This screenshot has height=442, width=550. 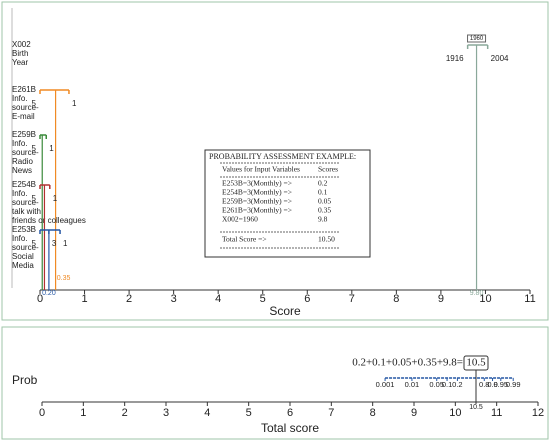 I want to click on prob-tick-label: 0.9, so click(x=492, y=384).